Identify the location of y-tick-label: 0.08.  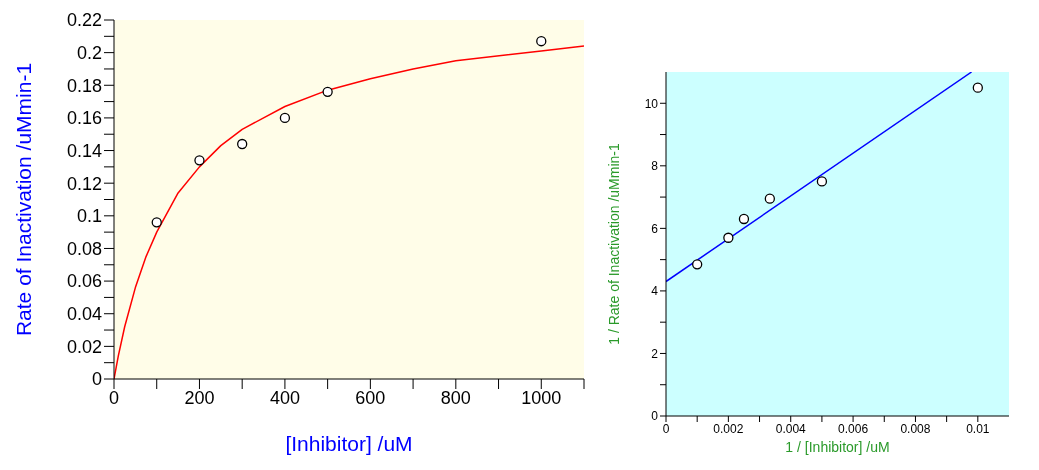
(84, 248).